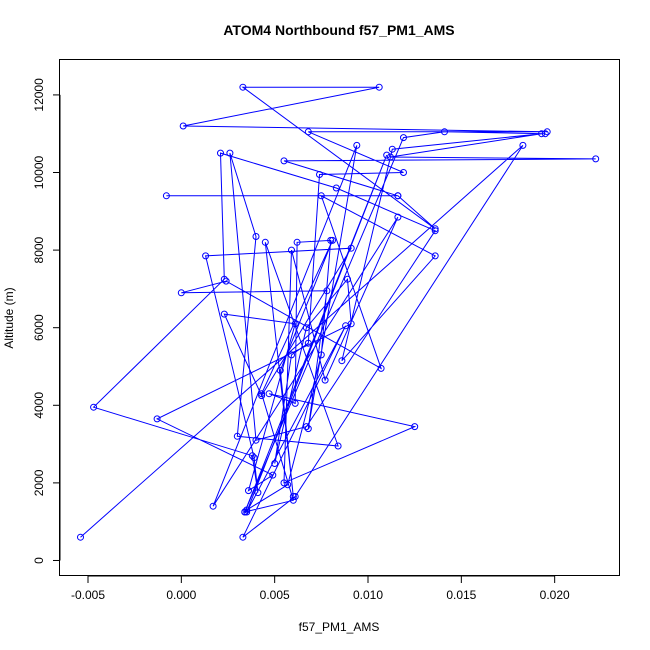 This screenshot has height=650, width=650. What do you see at coordinates (555, 595) in the screenshot?
I see `x-tick-label: 0.020` at bounding box center [555, 595].